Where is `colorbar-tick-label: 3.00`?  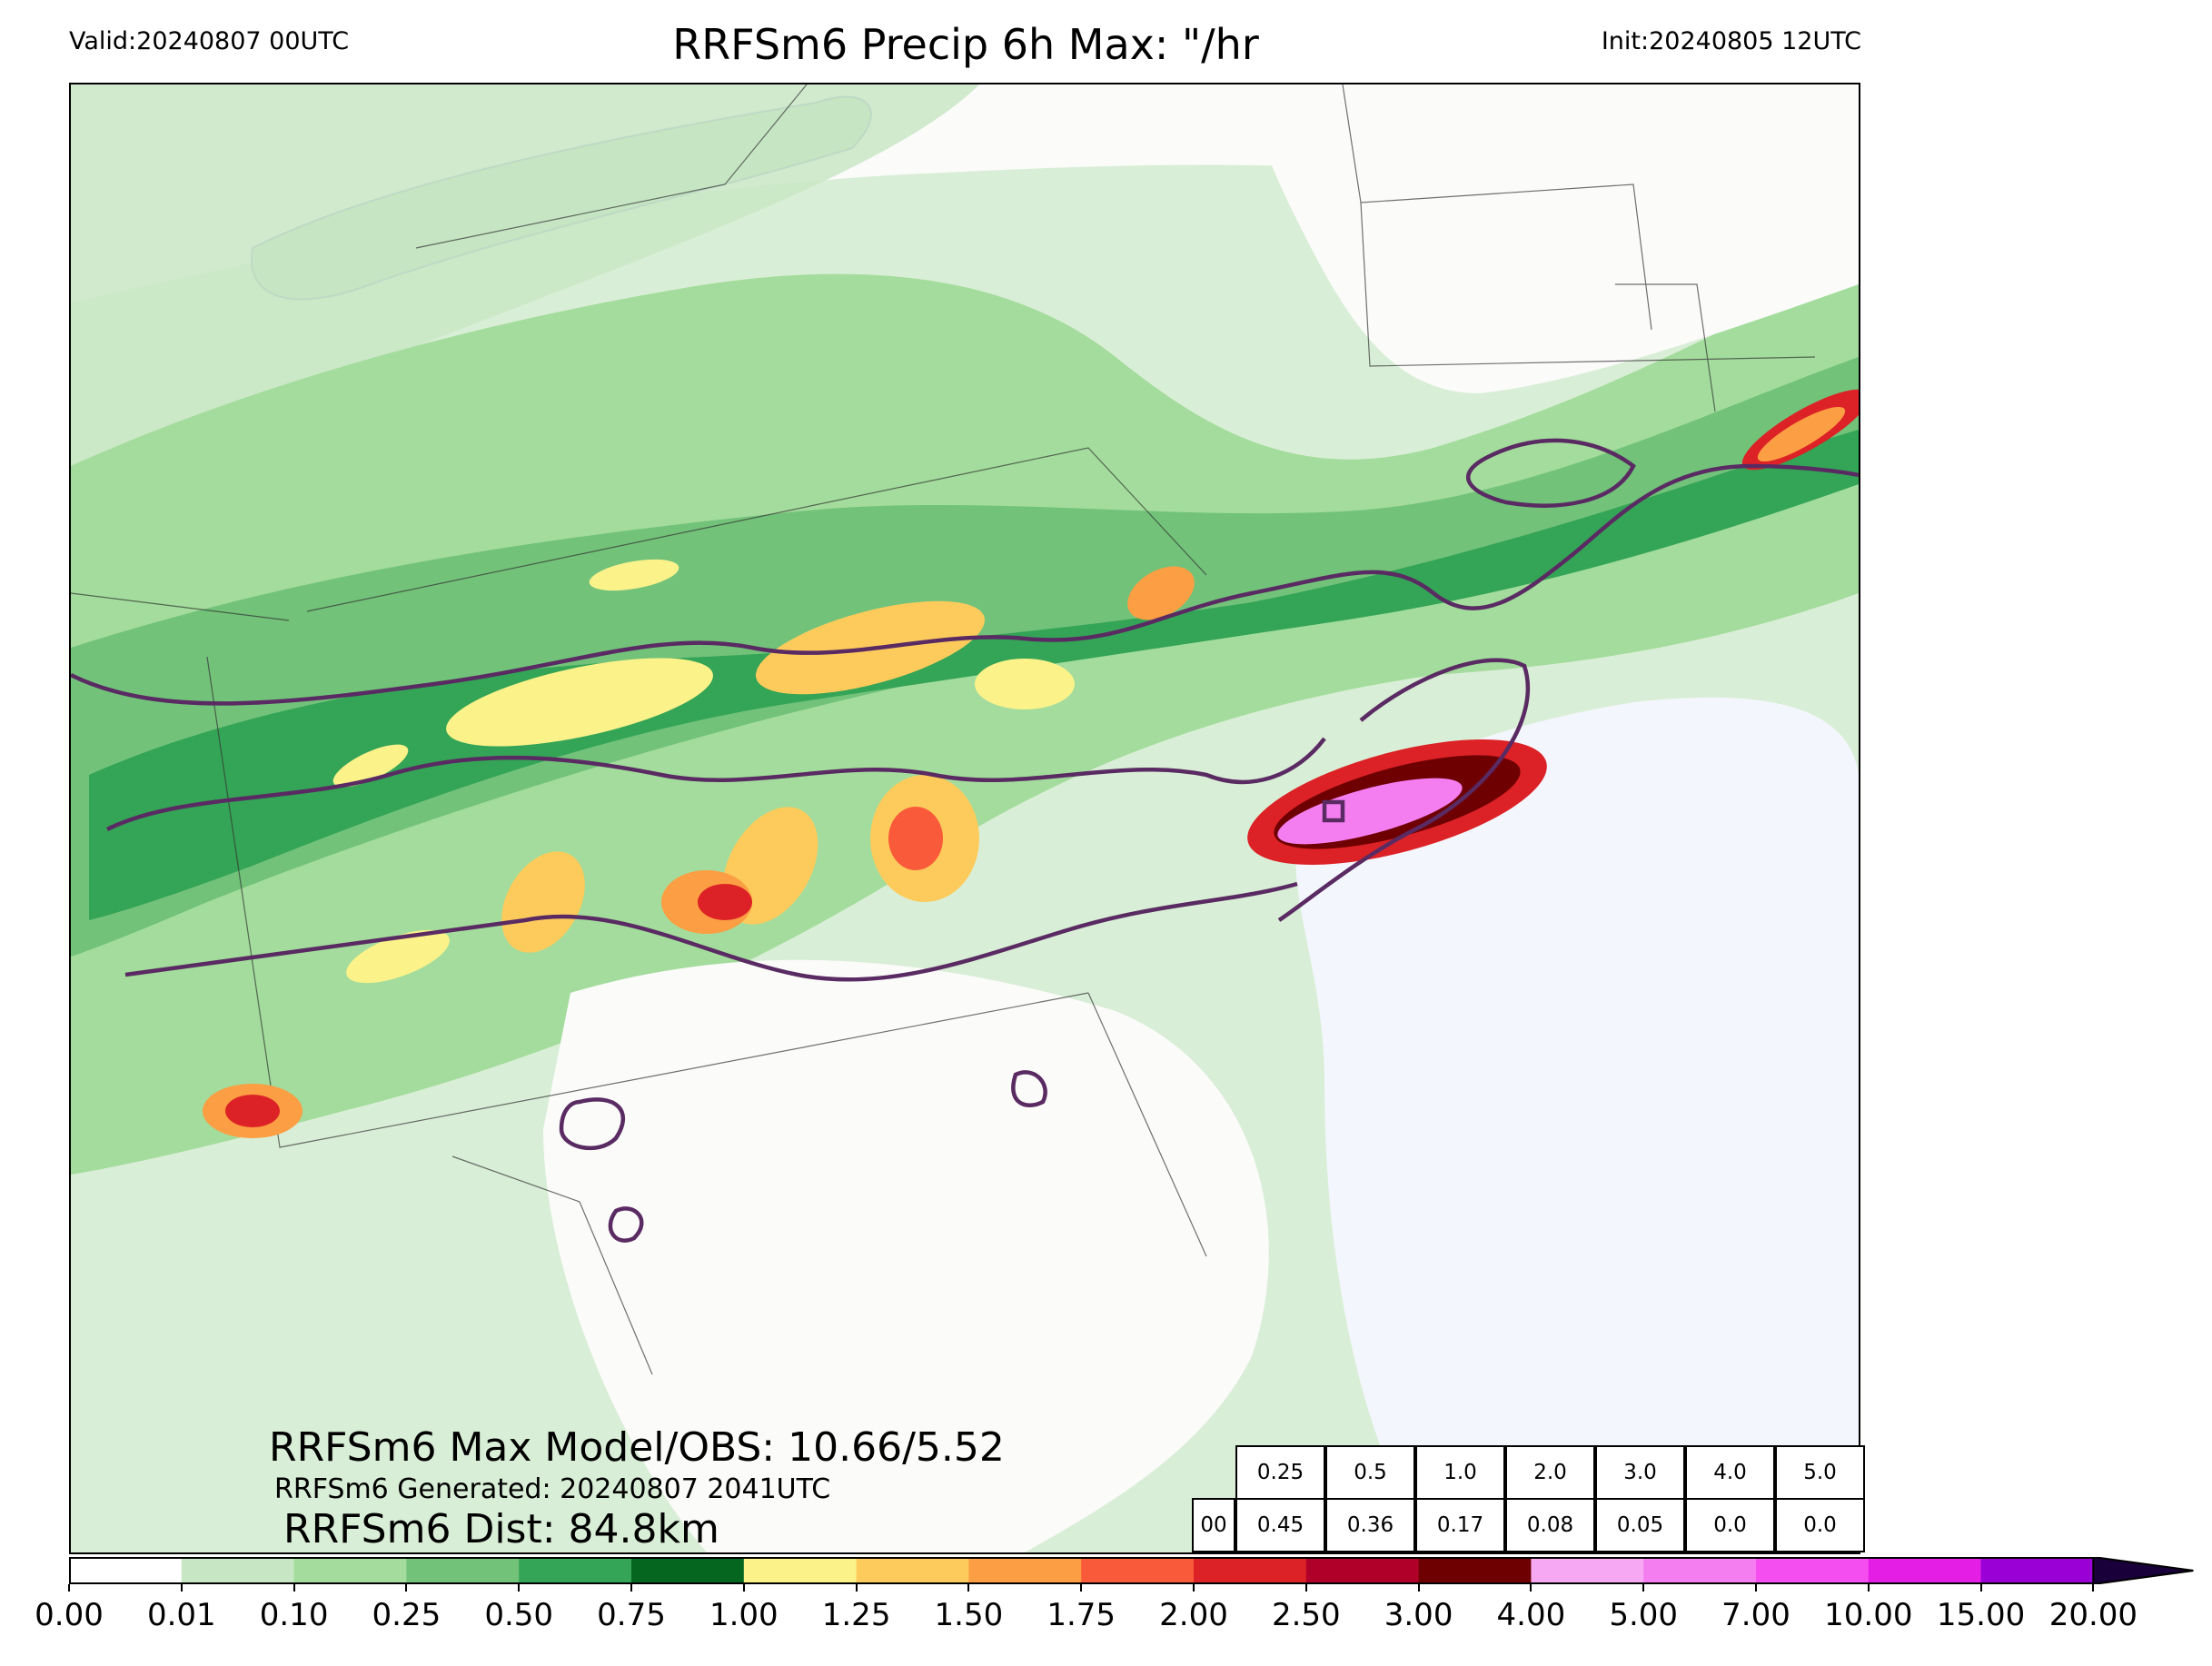
colorbar-tick-label: 3.00 is located at coordinates (1418, 1615).